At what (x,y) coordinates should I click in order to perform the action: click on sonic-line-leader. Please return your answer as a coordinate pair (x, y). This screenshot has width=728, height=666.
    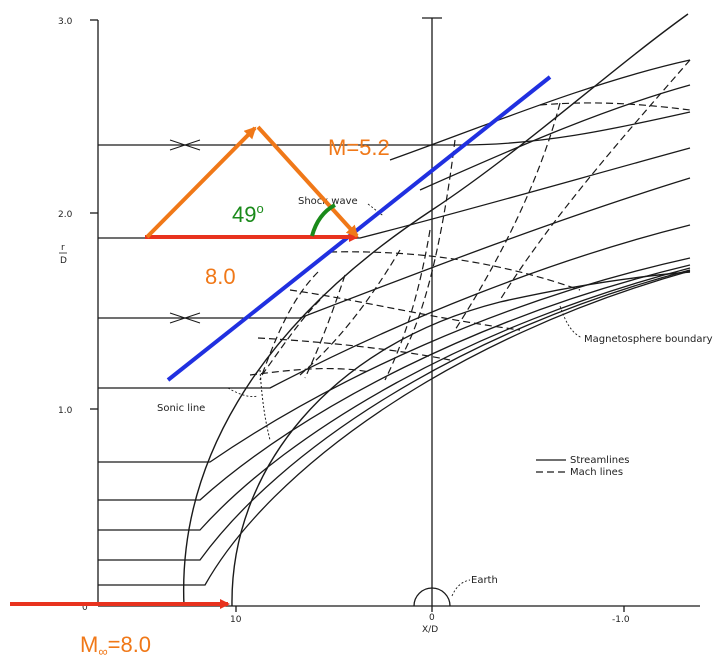
    Looking at the image, I should click on (243, 392).